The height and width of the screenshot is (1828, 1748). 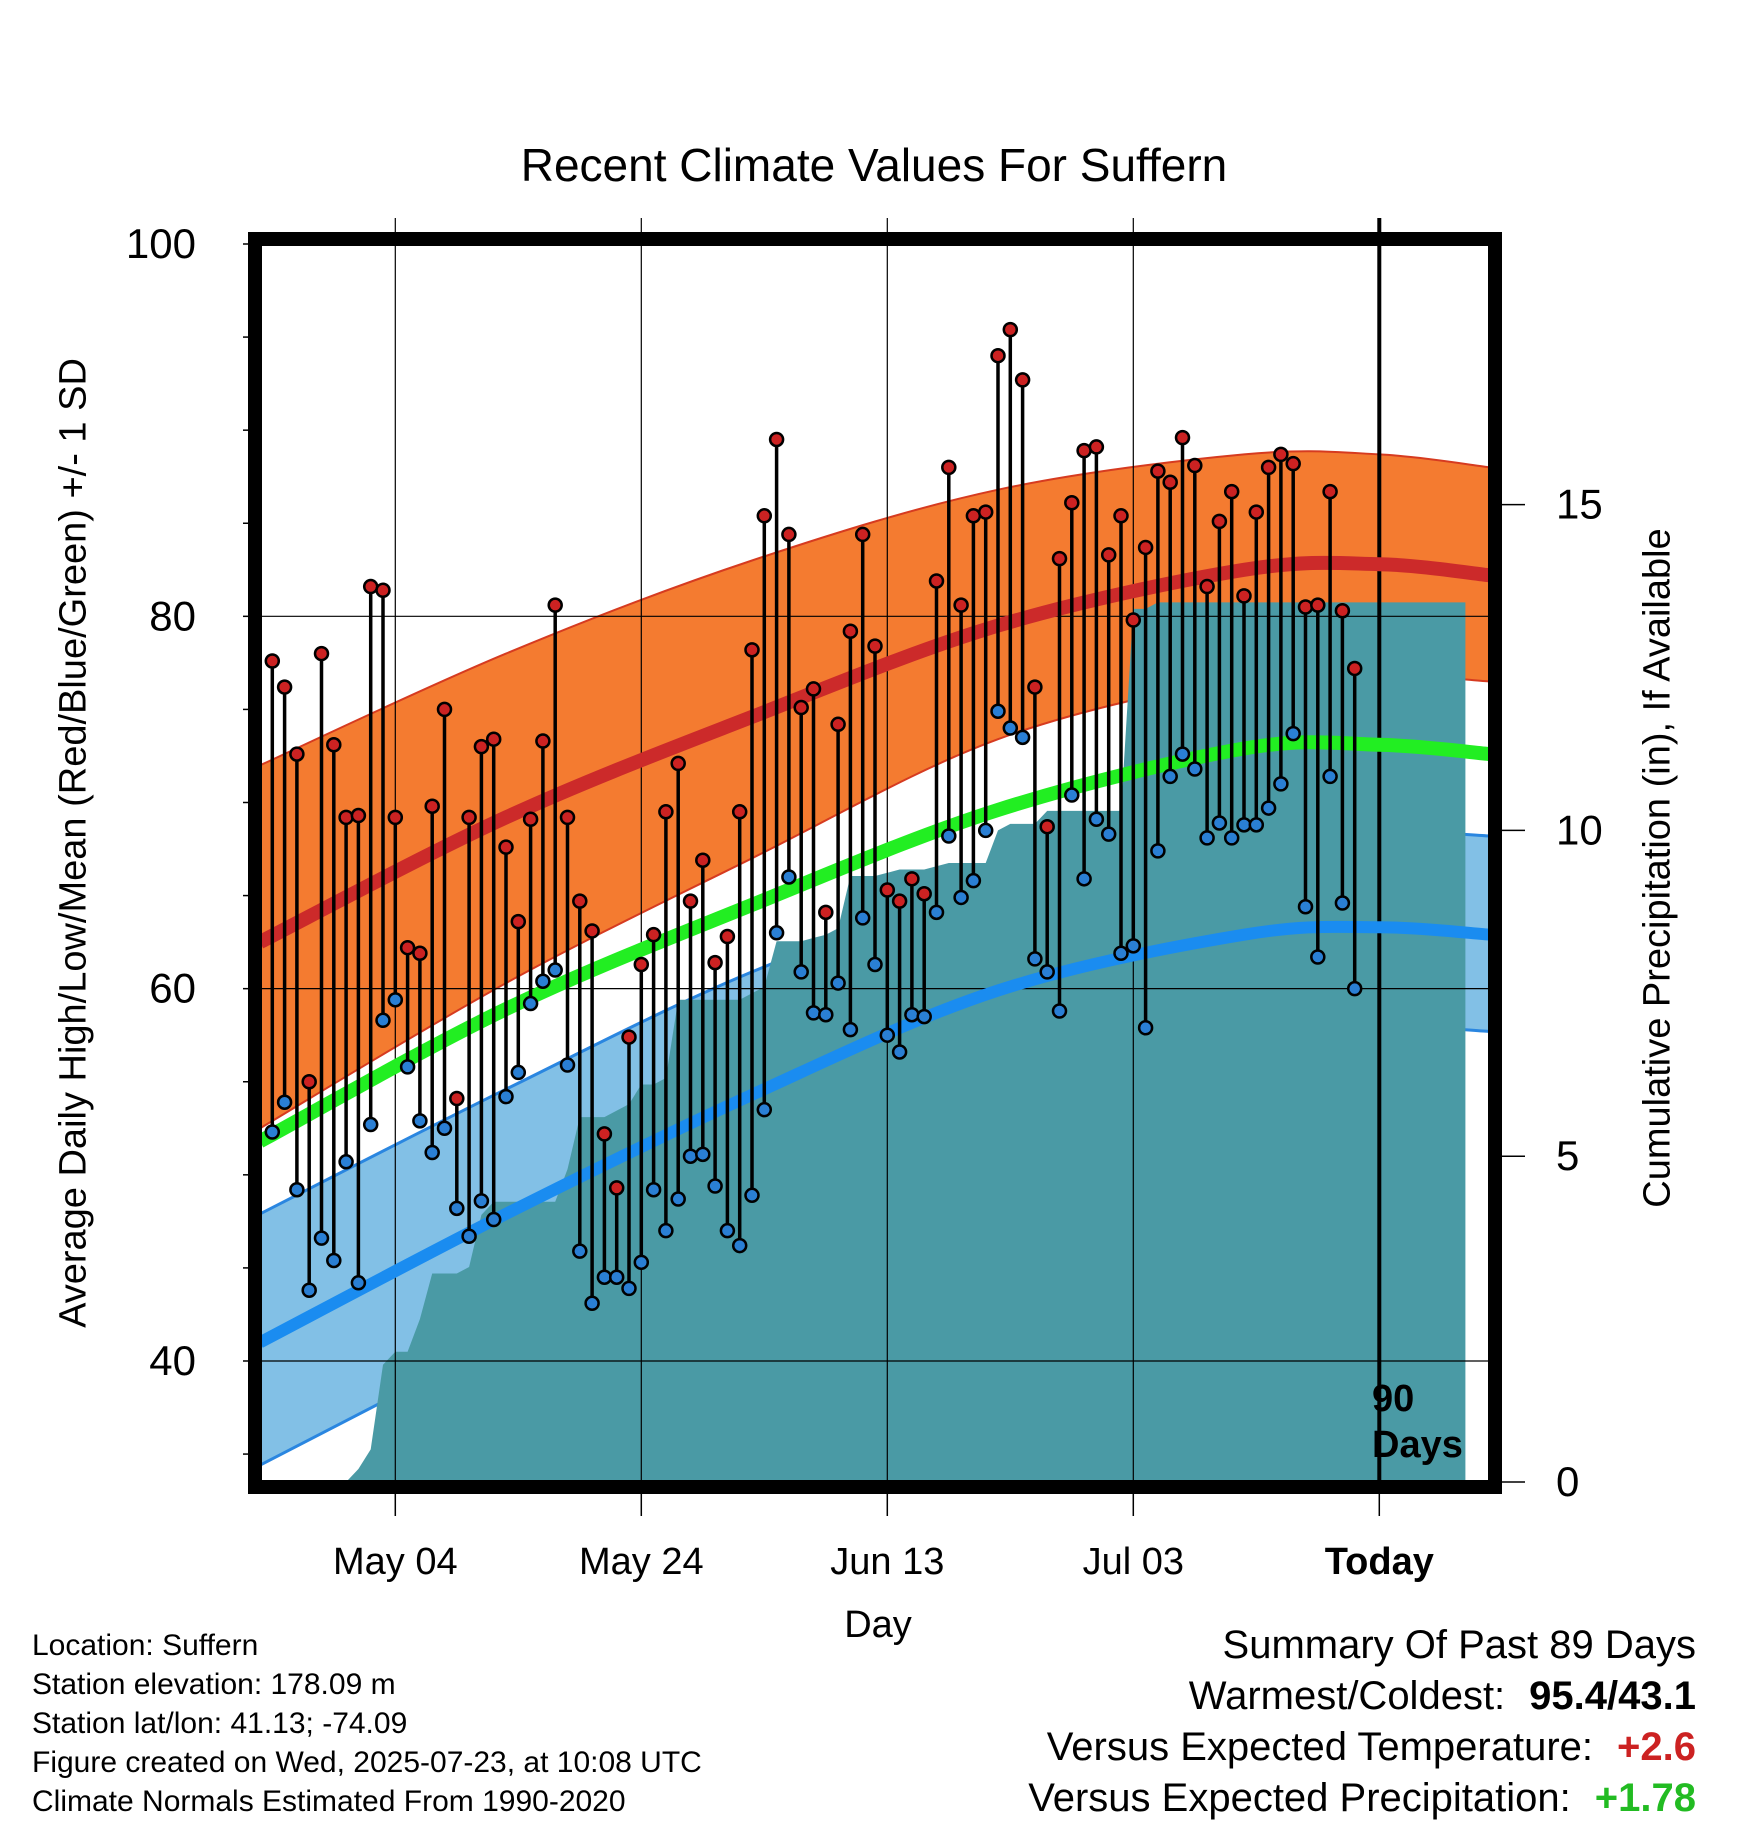 What do you see at coordinates (887, 1562) in the screenshot?
I see `x-tick-label: Jun 13` at bounding box center [887, 1562].